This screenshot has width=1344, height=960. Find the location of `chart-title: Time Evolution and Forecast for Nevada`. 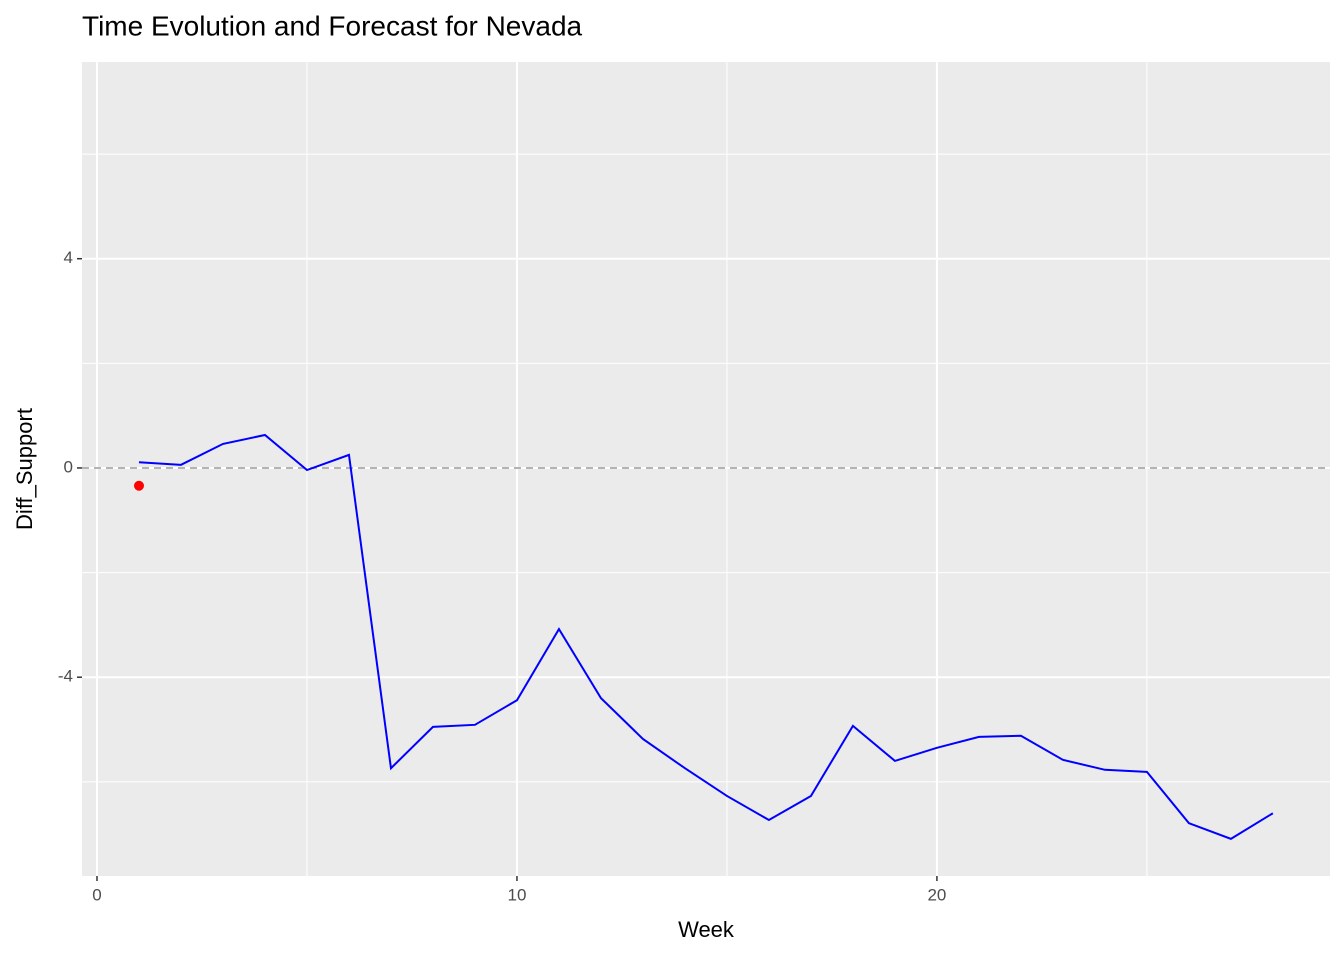

chart-title: Time Evolution and Forecast for Nevada is located at coordinates (332, 25).